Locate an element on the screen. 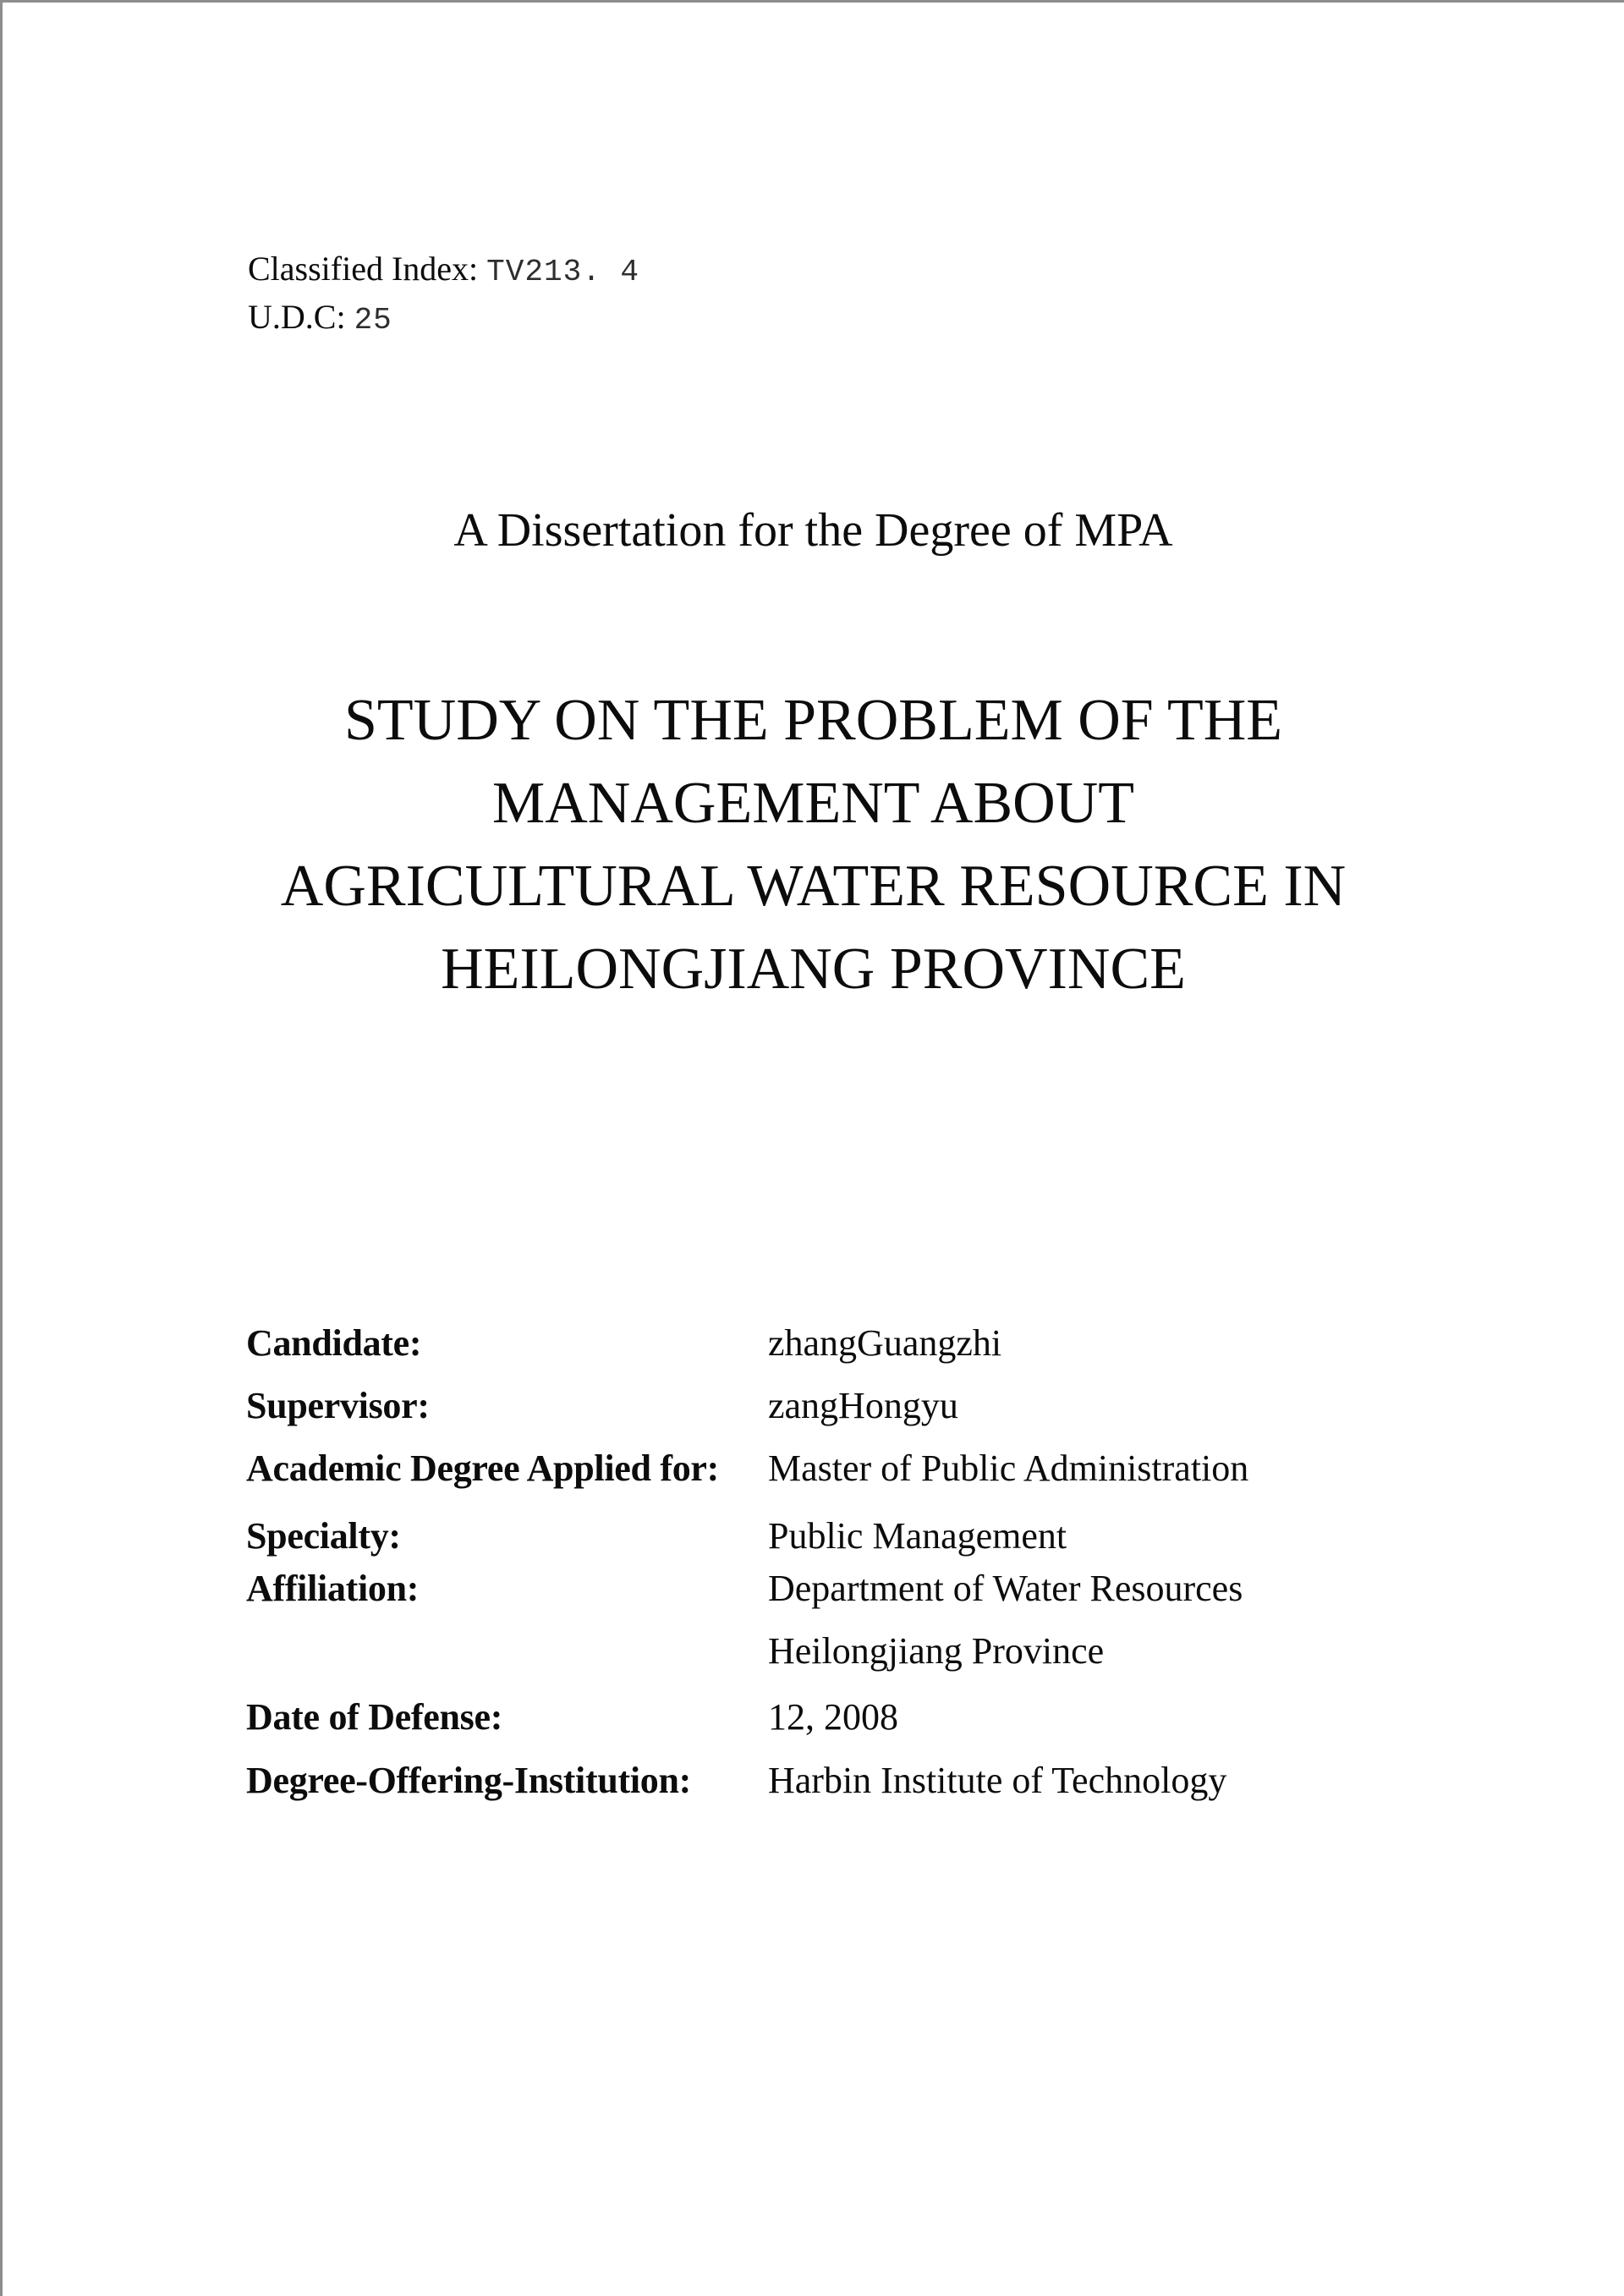 The image size is (1624, 2296). dissertation-subtitle: A Dissertation for the Degree of MPA is located at coordinates (813, 530).